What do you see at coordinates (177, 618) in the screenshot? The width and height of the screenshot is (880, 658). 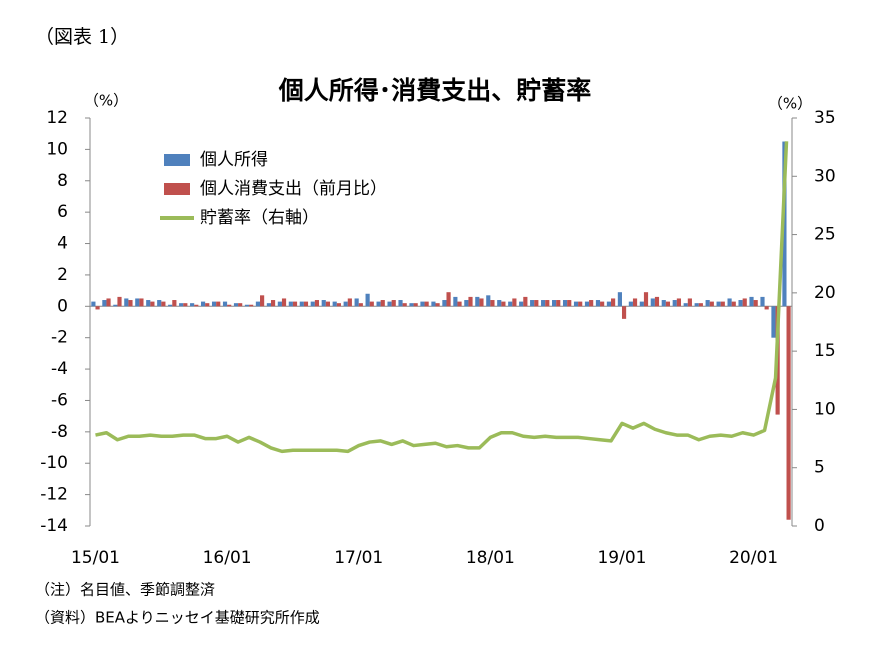 I see `note: （資料）BEAよりニッセイ基礎研究所作成` at bounding box center [177, 618].